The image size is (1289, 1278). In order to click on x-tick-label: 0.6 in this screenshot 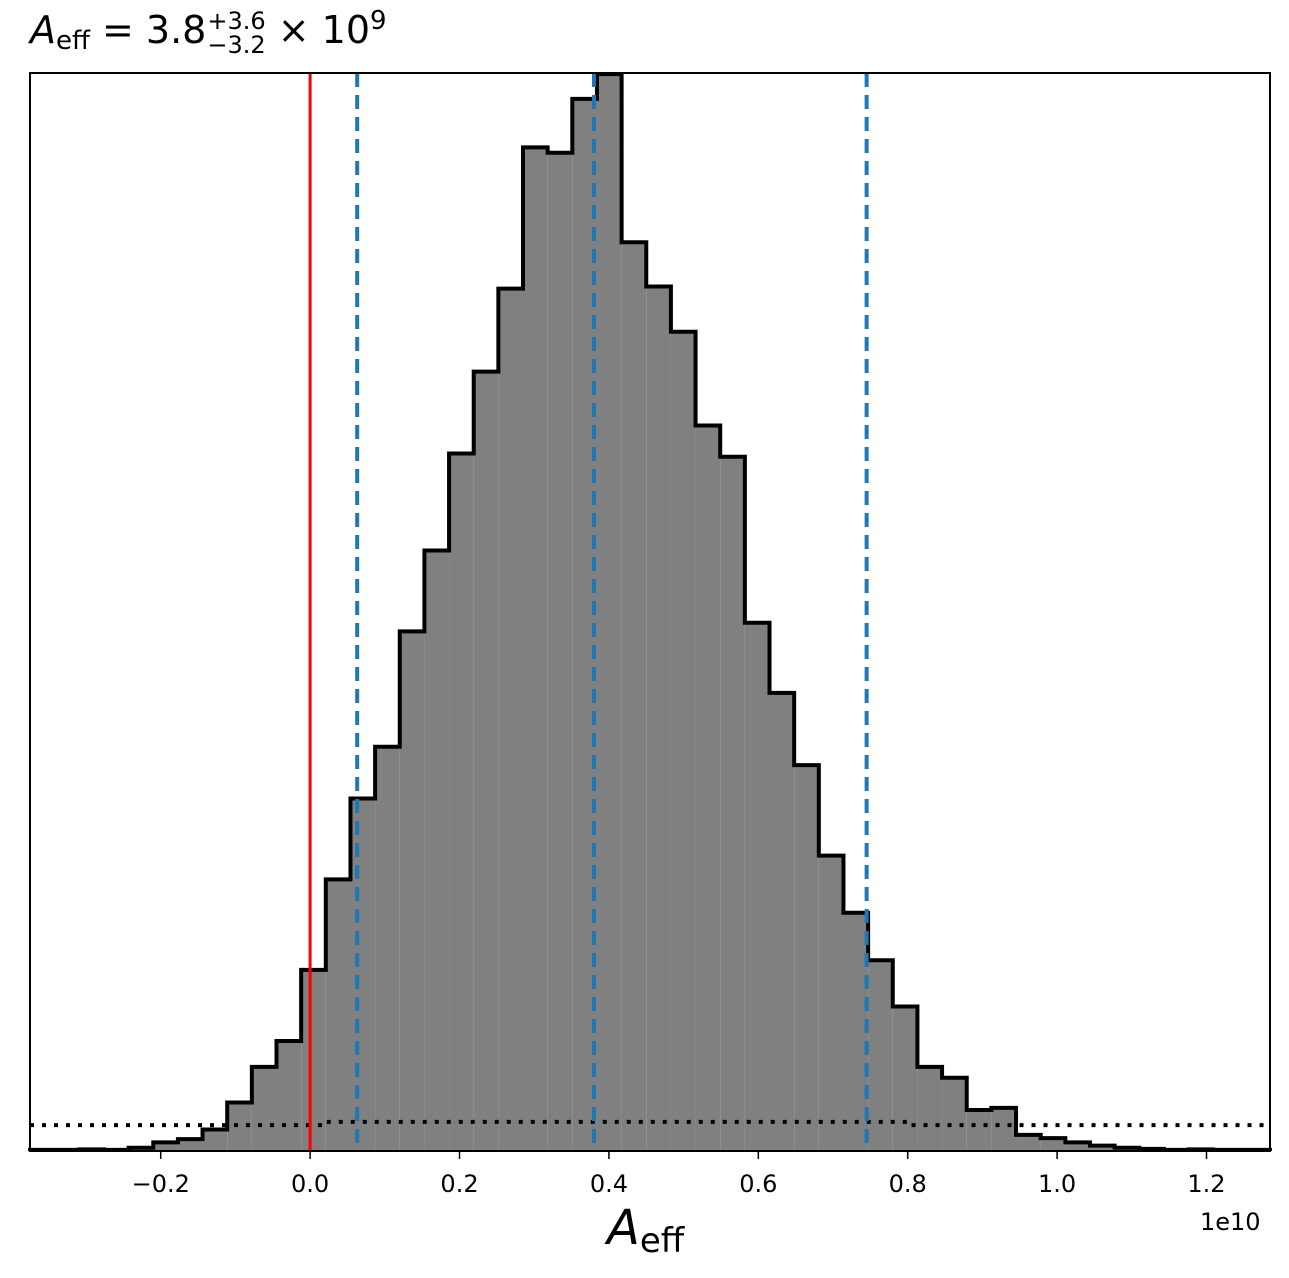, I will do `click(758, 1184)`.